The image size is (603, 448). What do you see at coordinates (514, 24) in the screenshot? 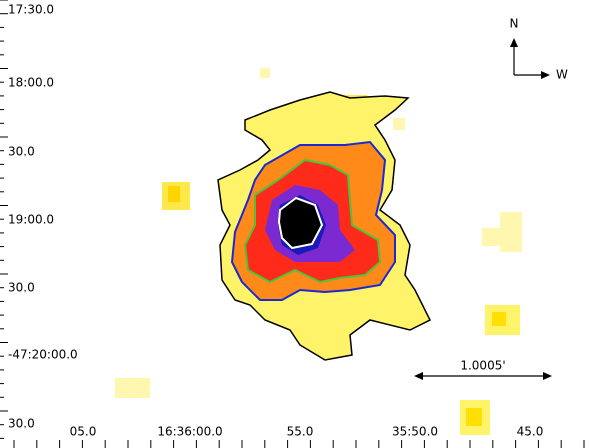
I see `compass-north: N` at bounding box center [514, 24].